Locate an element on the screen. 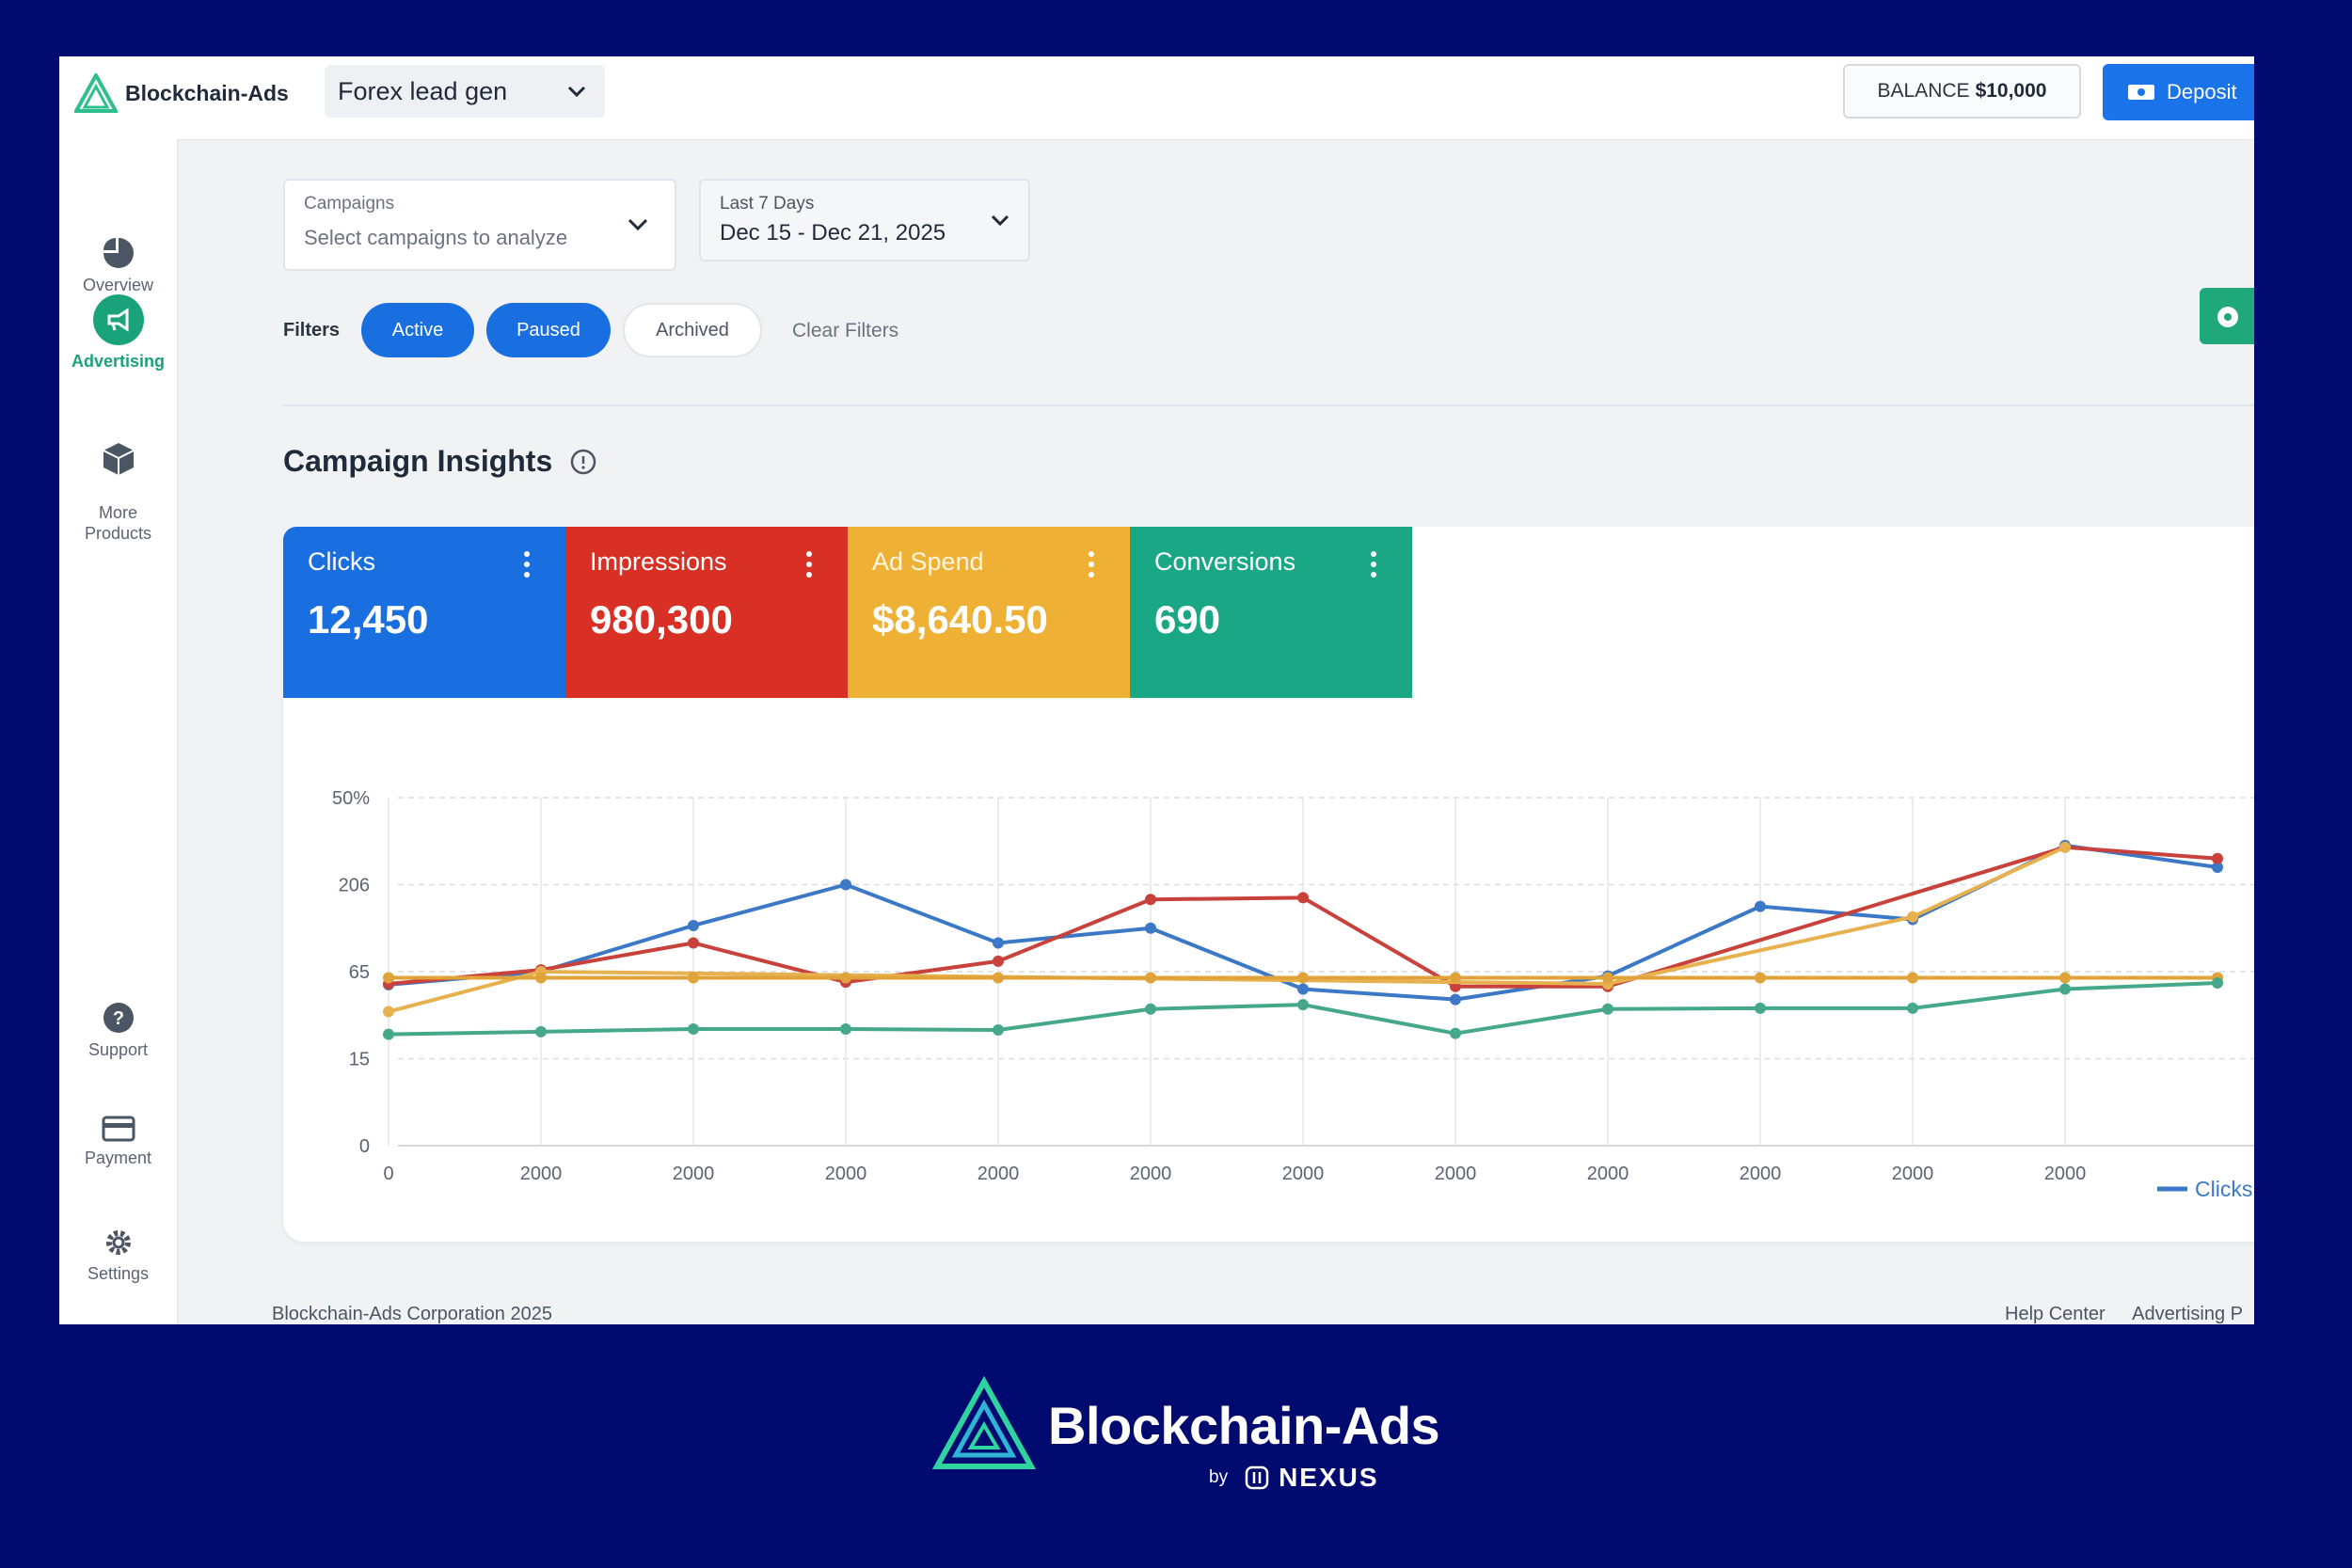 The height and width of the screenshot is (1568, 2352). deposit-label: Deposit is located at coordinates (2202, 92).